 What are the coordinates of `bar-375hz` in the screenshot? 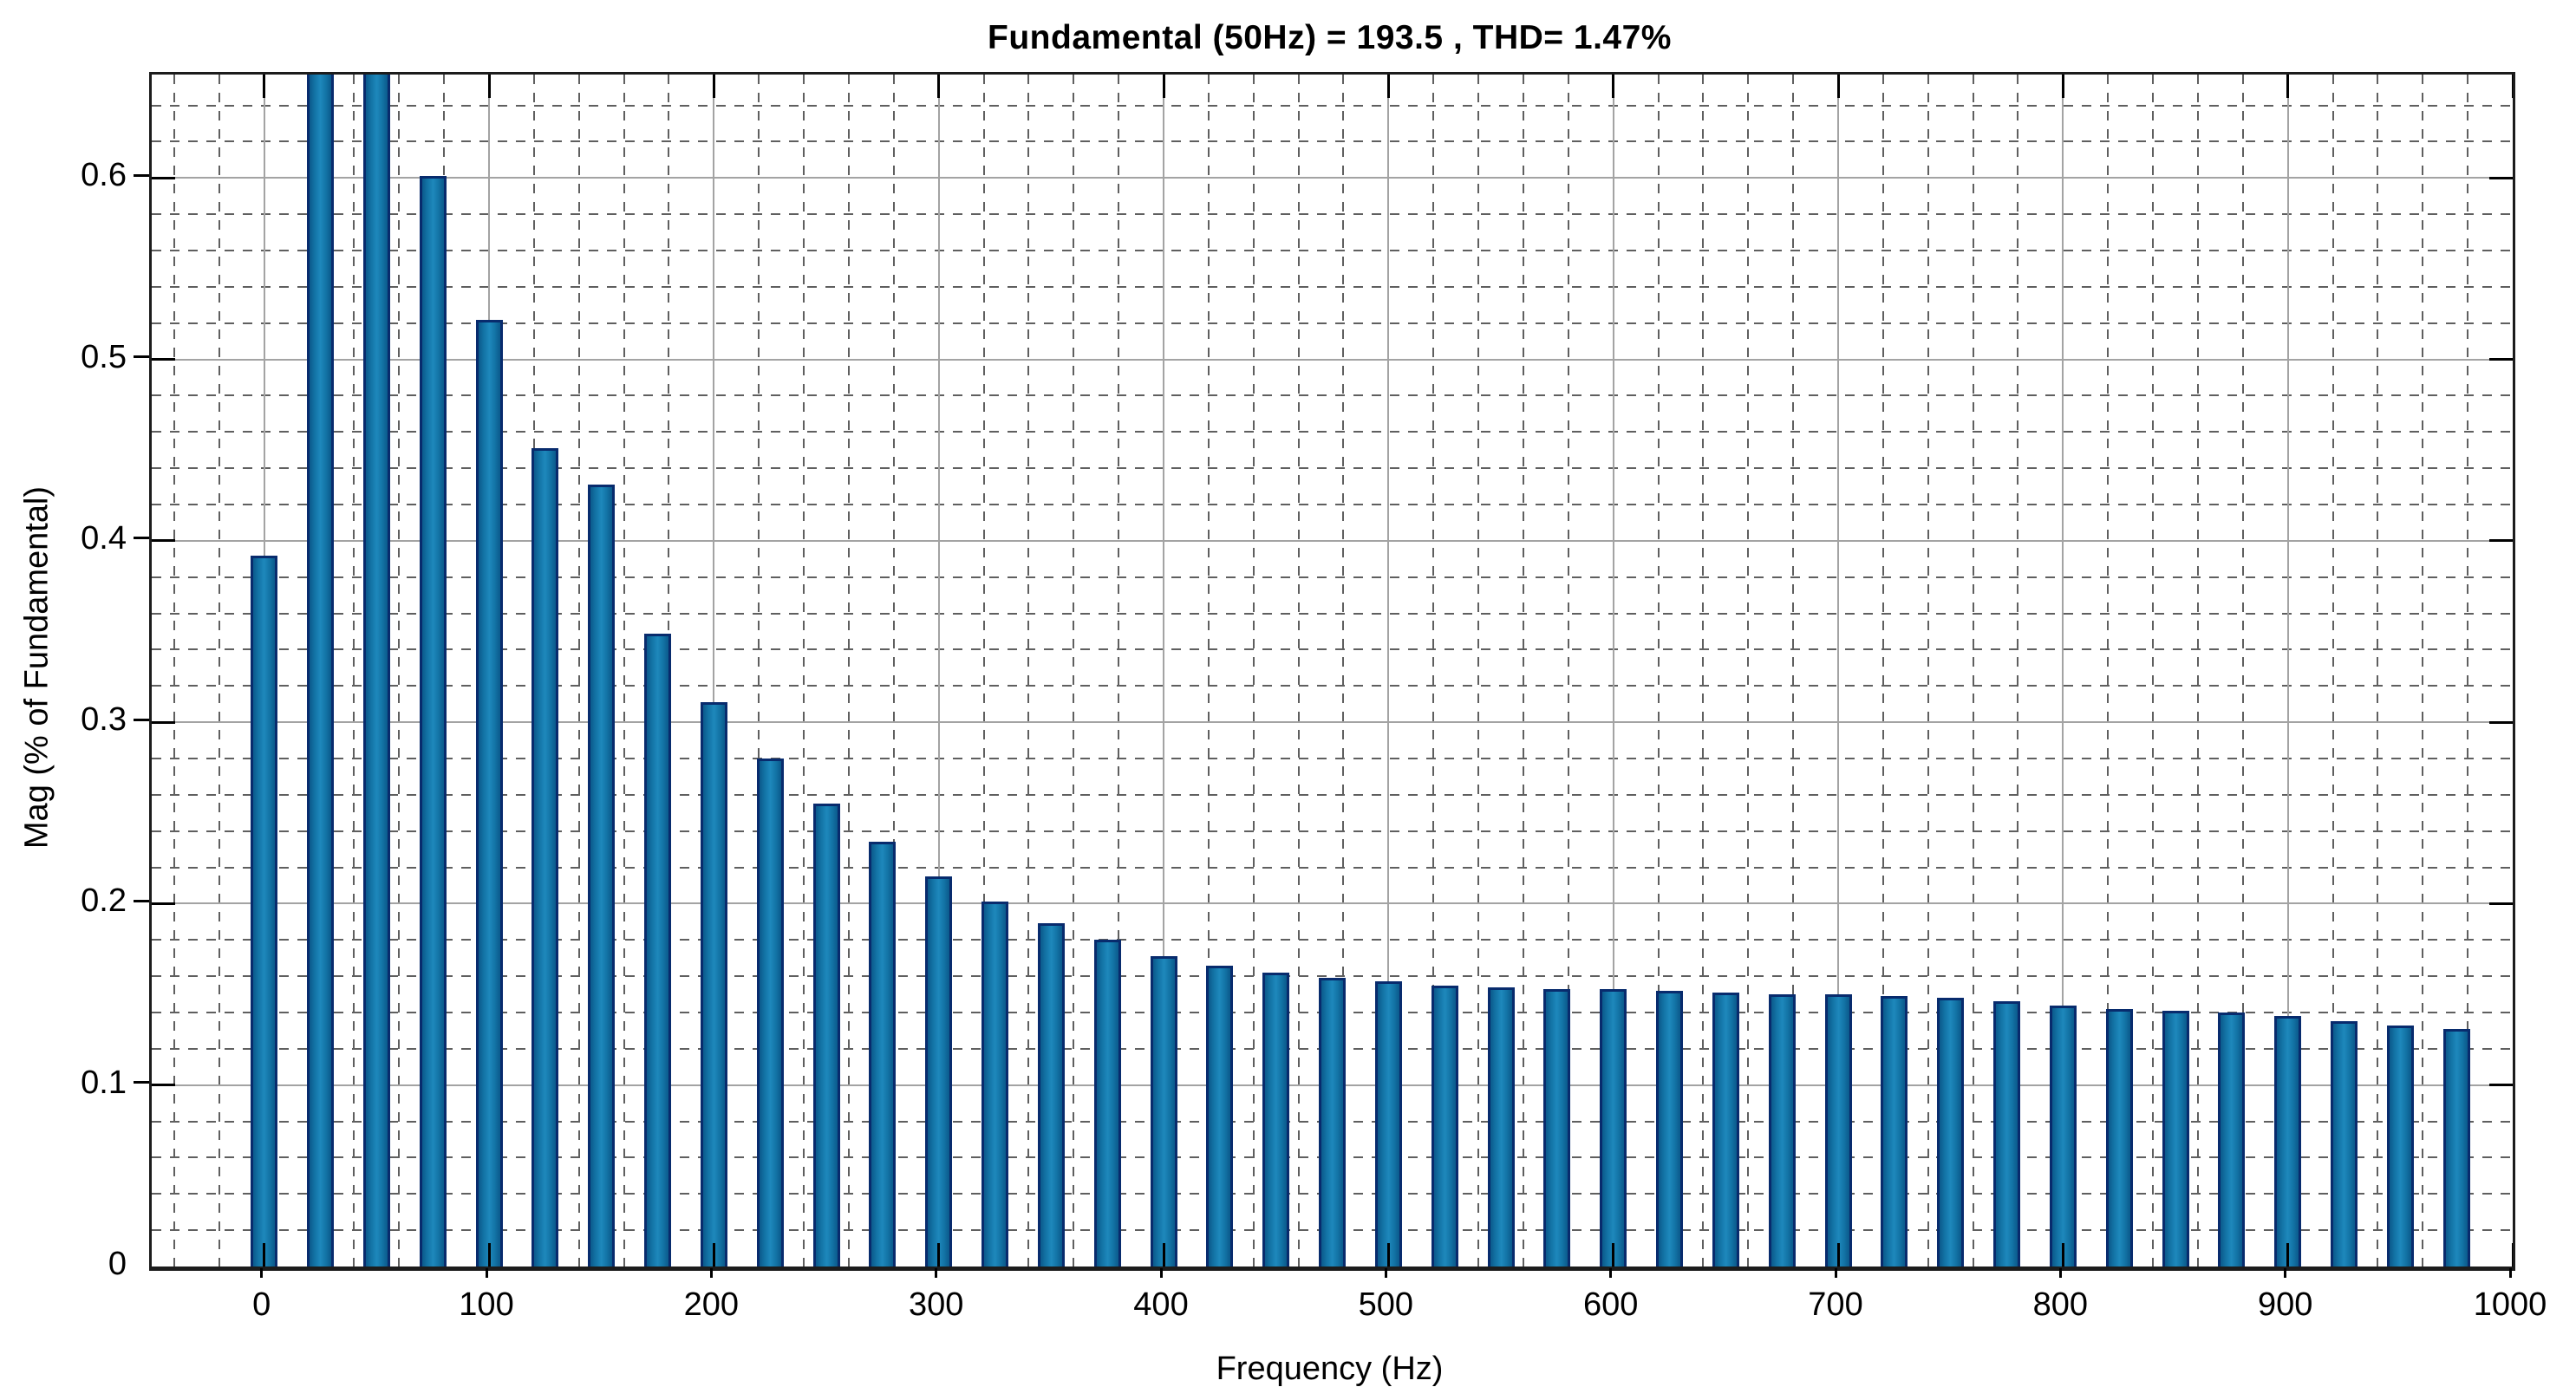 It's located at (1107, 1103).